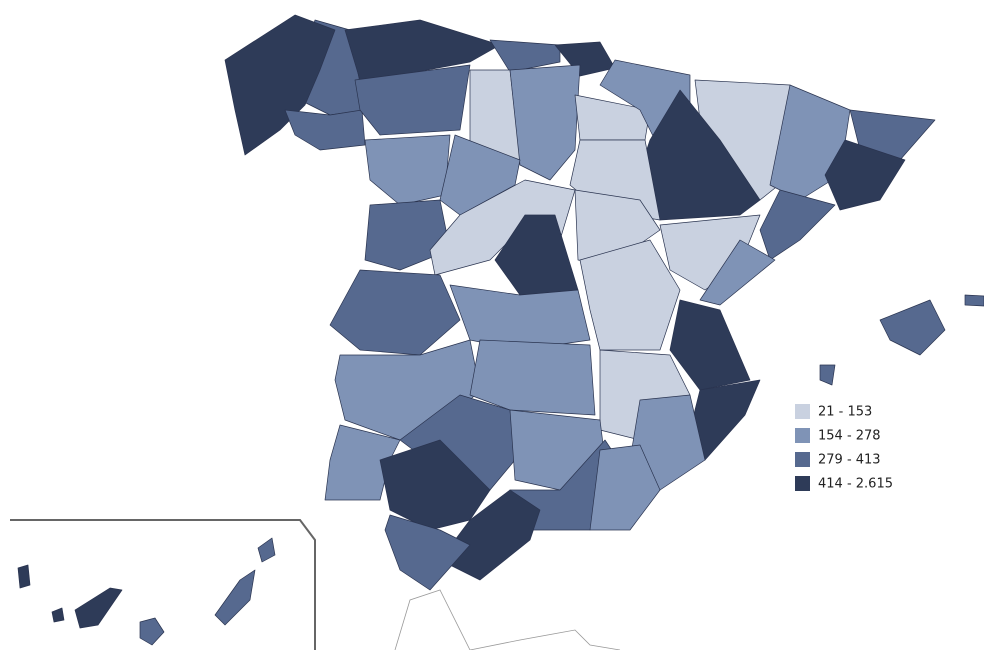 The height and width of the screenshot is (650, 984). What do you see at coordinates (855, 484) in the screenshot?
I see `legend-label: 414 - 2.615` at bounding box center [855, 484].